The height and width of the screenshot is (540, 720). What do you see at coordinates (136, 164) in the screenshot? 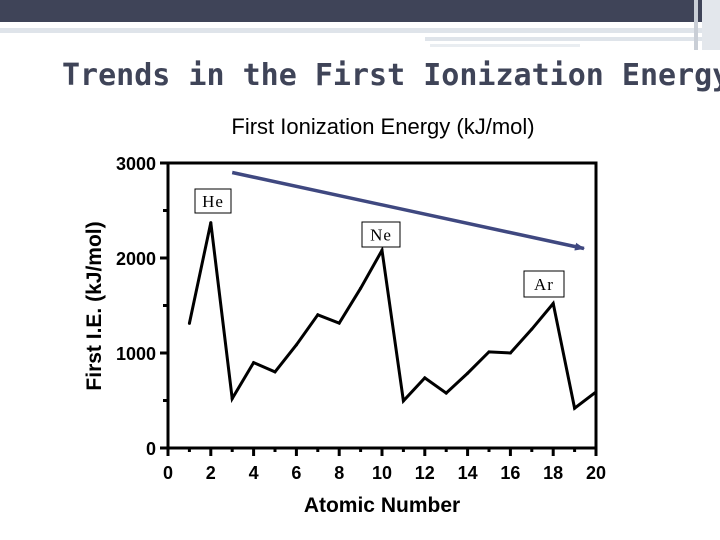
I see `y-tick-label: 3000` at bounding box center [136, 164].